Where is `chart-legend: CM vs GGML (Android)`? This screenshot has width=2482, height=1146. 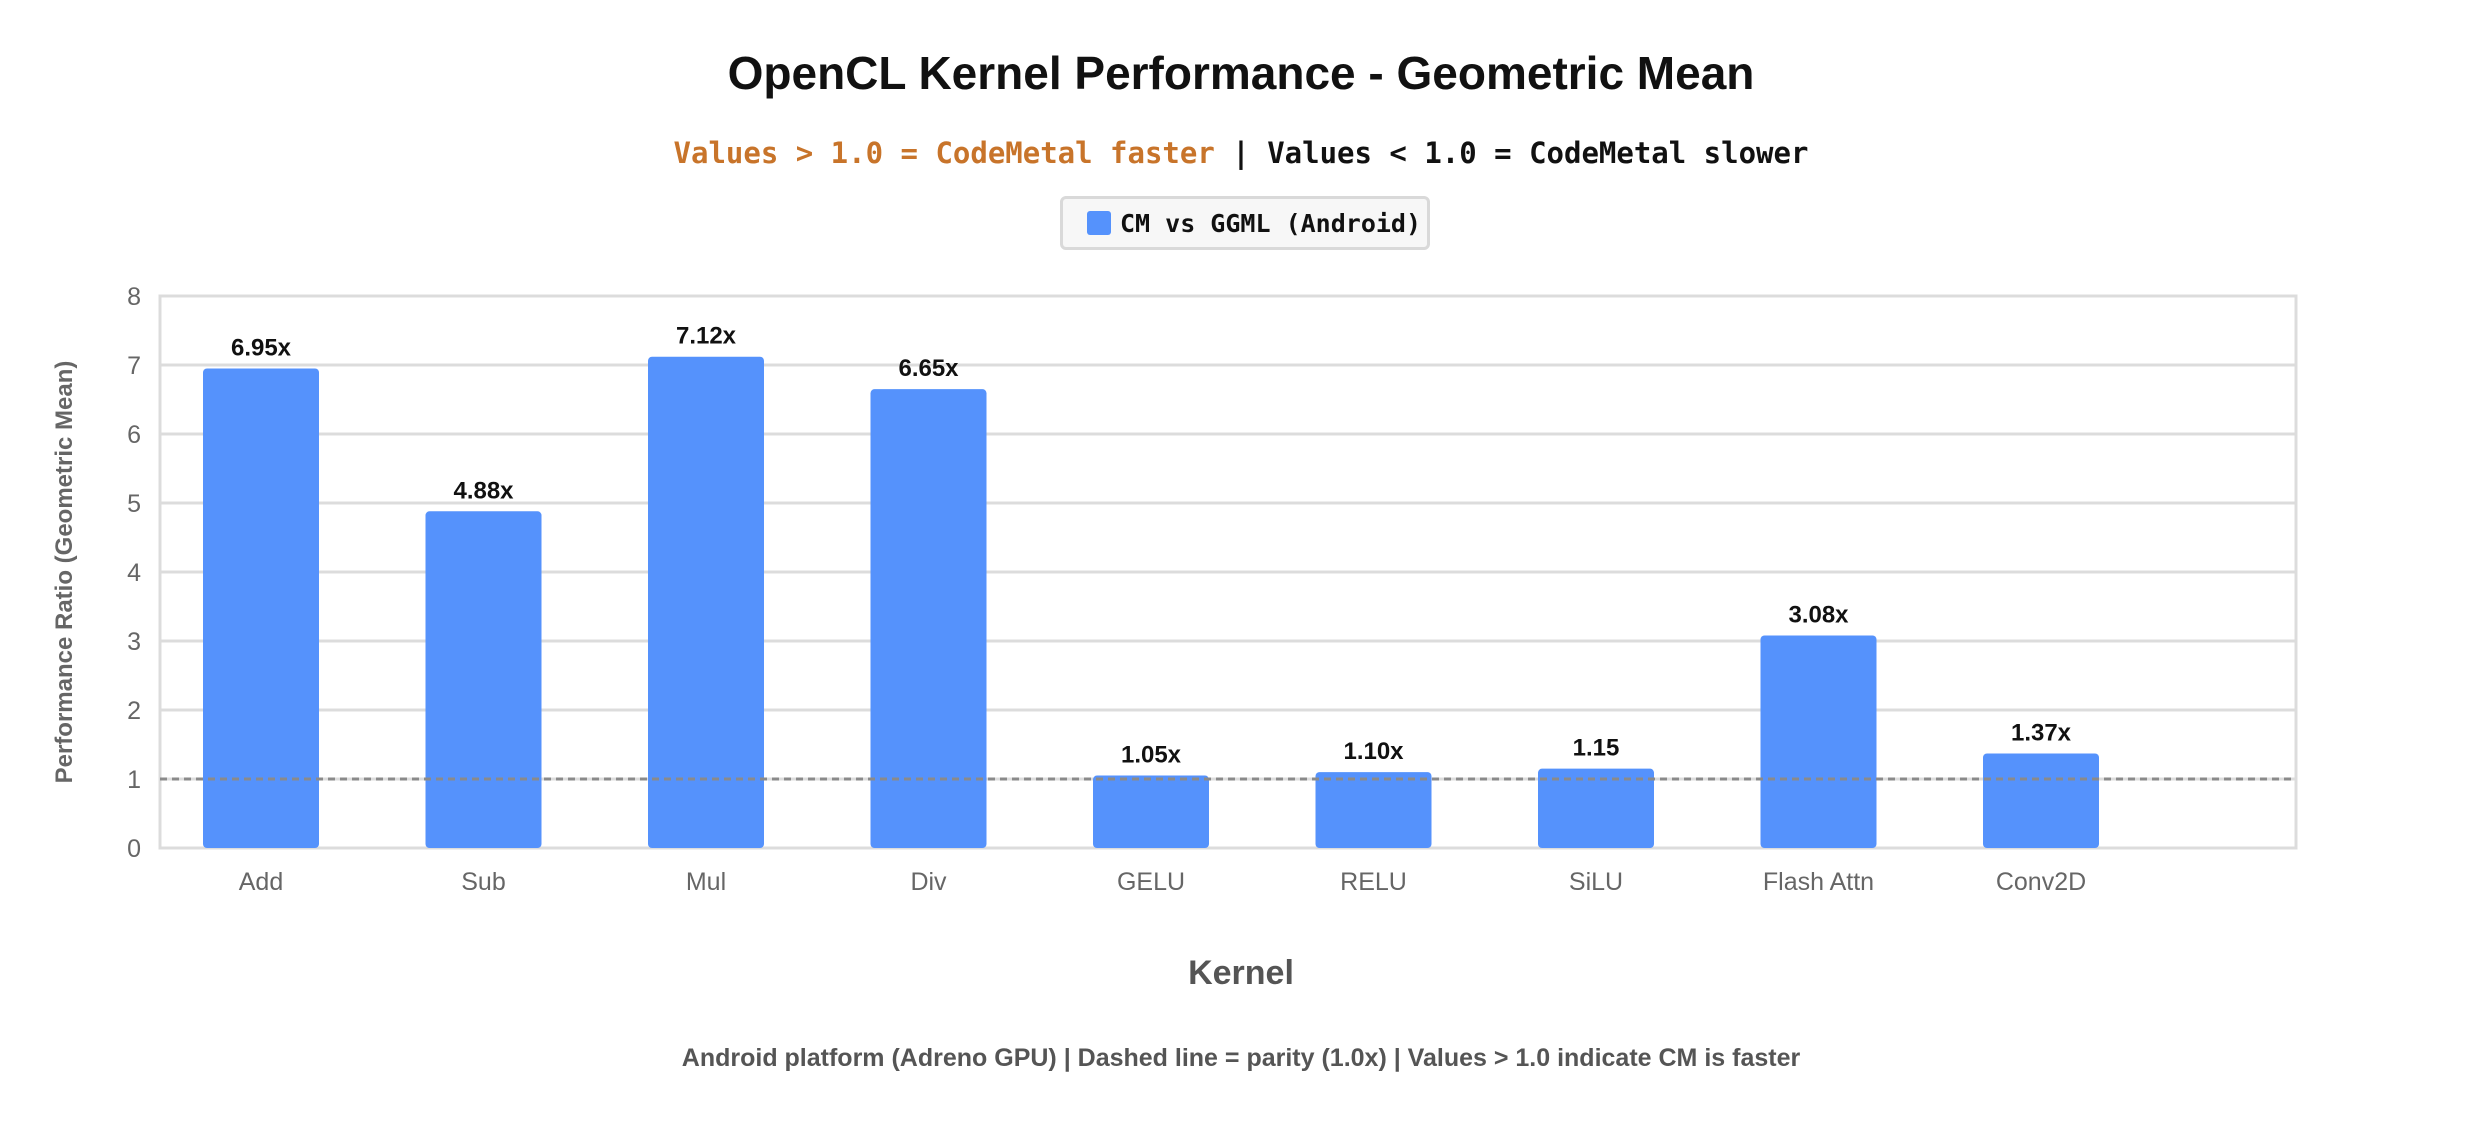 chart-legend: CM vs GGML (Android) is located at coordinates (1245, 223).